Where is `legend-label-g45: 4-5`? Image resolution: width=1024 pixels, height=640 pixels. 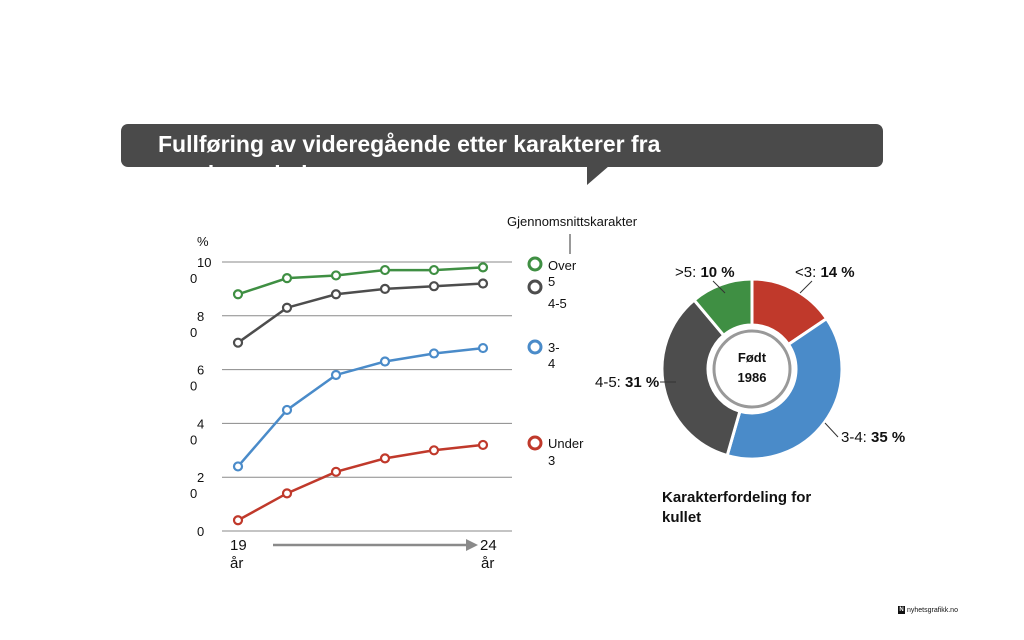
legend-label-g45: 4-5 is located at coordinates (557, 303).